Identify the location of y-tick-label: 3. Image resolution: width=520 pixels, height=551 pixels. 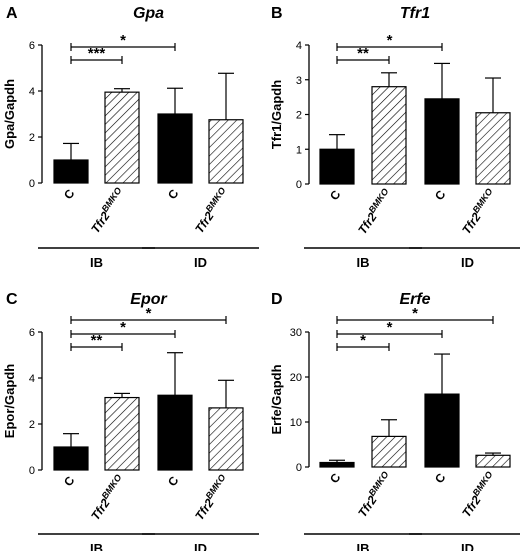
(299, 81).